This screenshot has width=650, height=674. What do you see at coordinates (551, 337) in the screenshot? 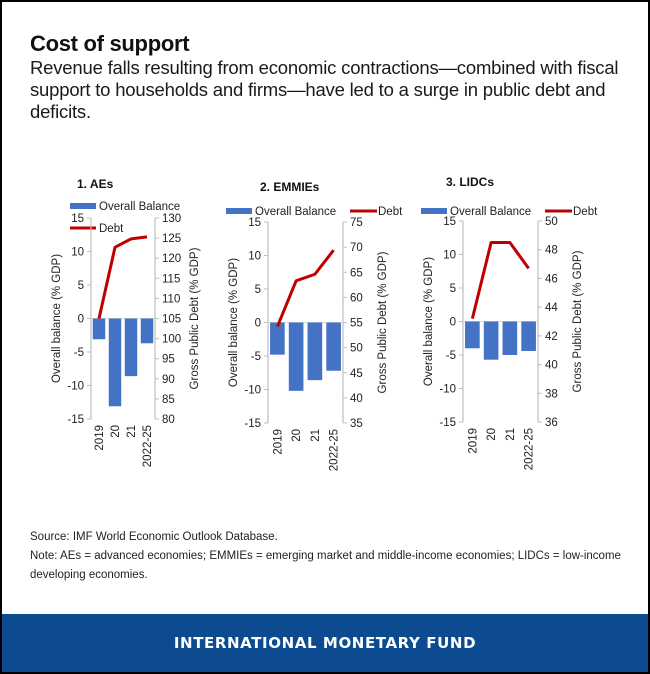
I see `right-tick-label: 42` at bounding box center [551, 337].